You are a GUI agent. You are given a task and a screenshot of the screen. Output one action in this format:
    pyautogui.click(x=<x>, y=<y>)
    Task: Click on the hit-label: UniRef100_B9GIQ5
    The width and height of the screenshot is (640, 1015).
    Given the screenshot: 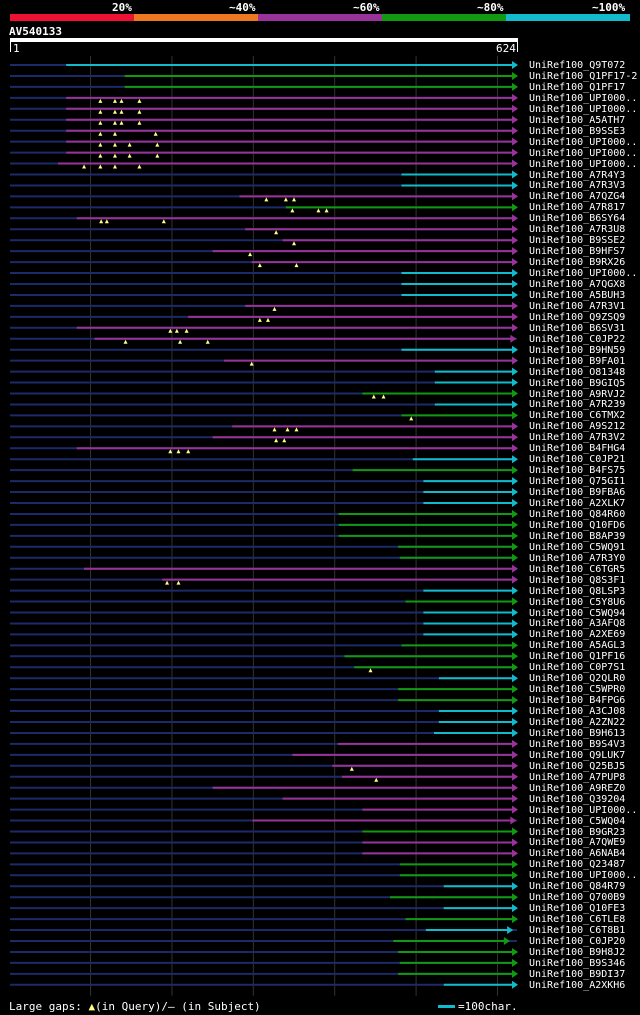 What is the action you would take?
    pyautogui.click(x=577, y=383)
    